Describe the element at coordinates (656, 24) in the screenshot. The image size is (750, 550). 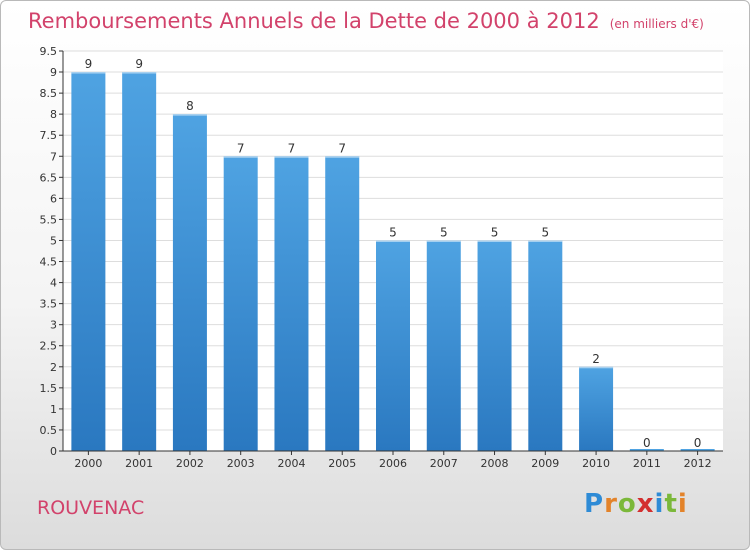
I see `chart-unit: (en milliers d'€)` at that location.